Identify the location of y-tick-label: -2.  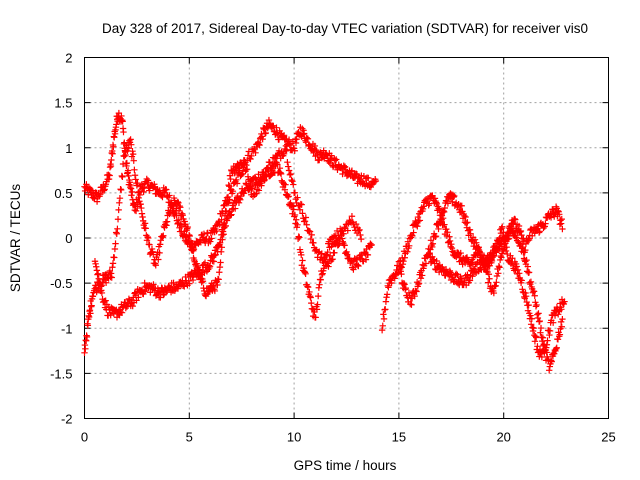
(67, 419).